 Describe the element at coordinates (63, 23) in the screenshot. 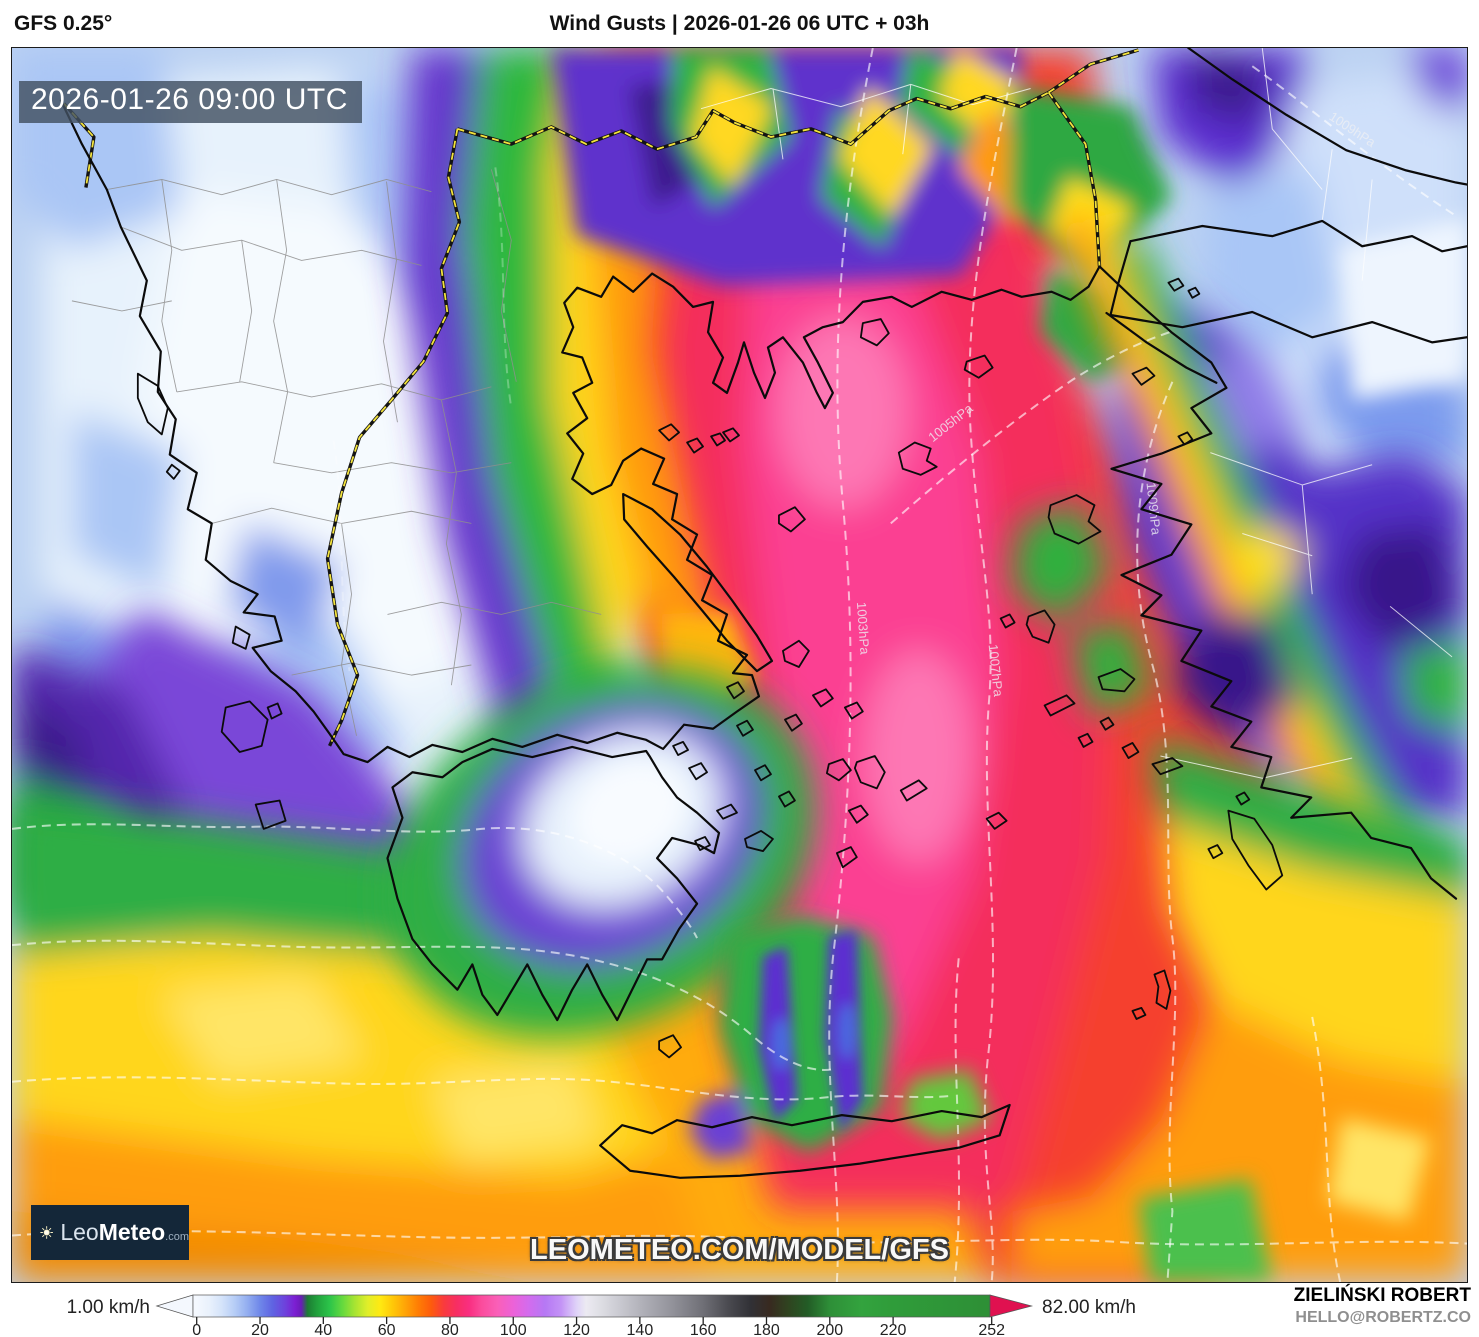

I see `model-label: GFS 0.25°` at that location.